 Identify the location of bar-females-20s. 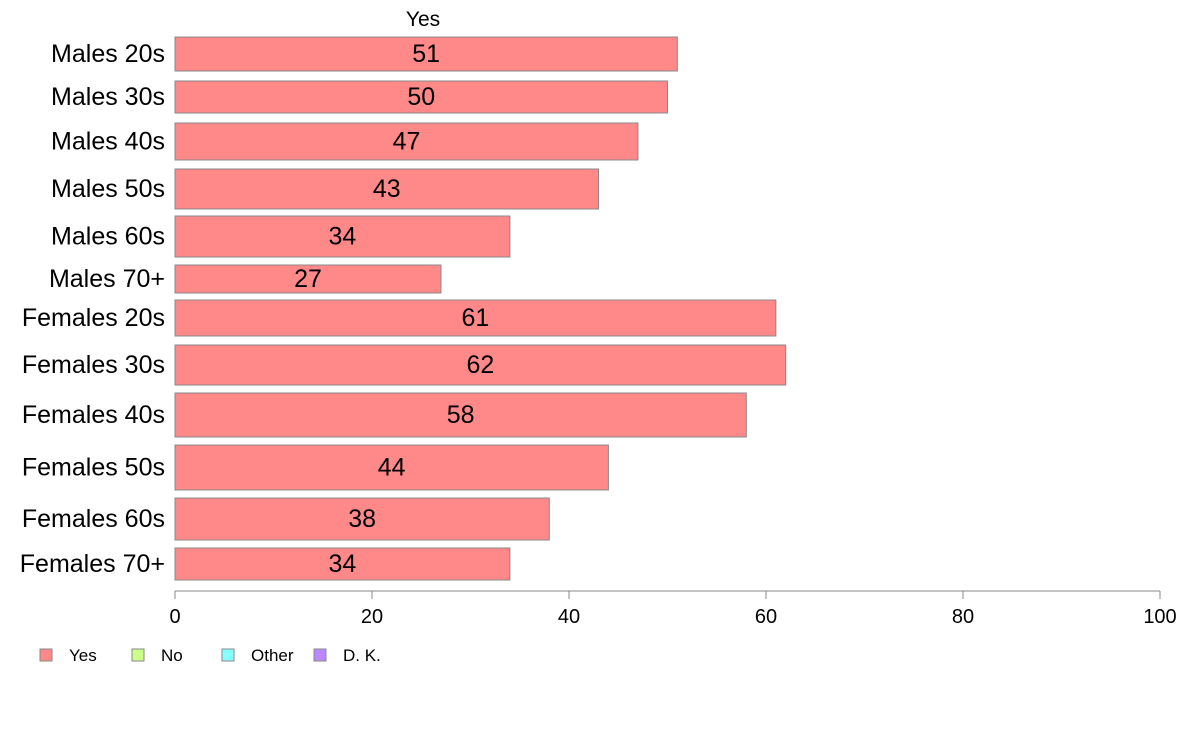
(475, 318).